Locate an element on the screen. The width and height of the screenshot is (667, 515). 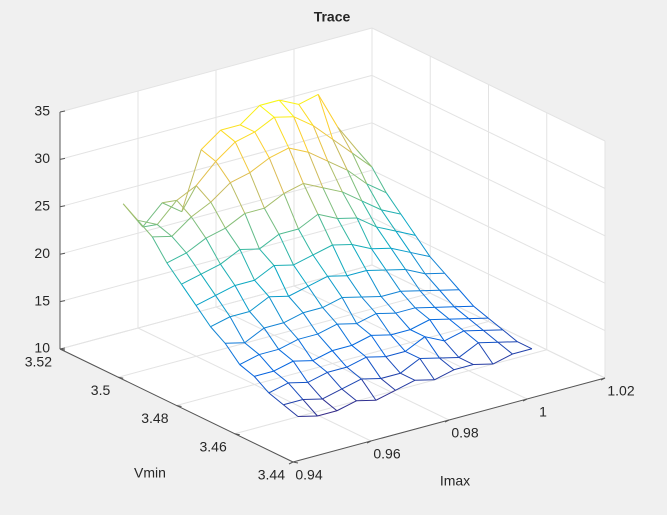
y-axis-label: Vmin is located at coordinates (150, 473).